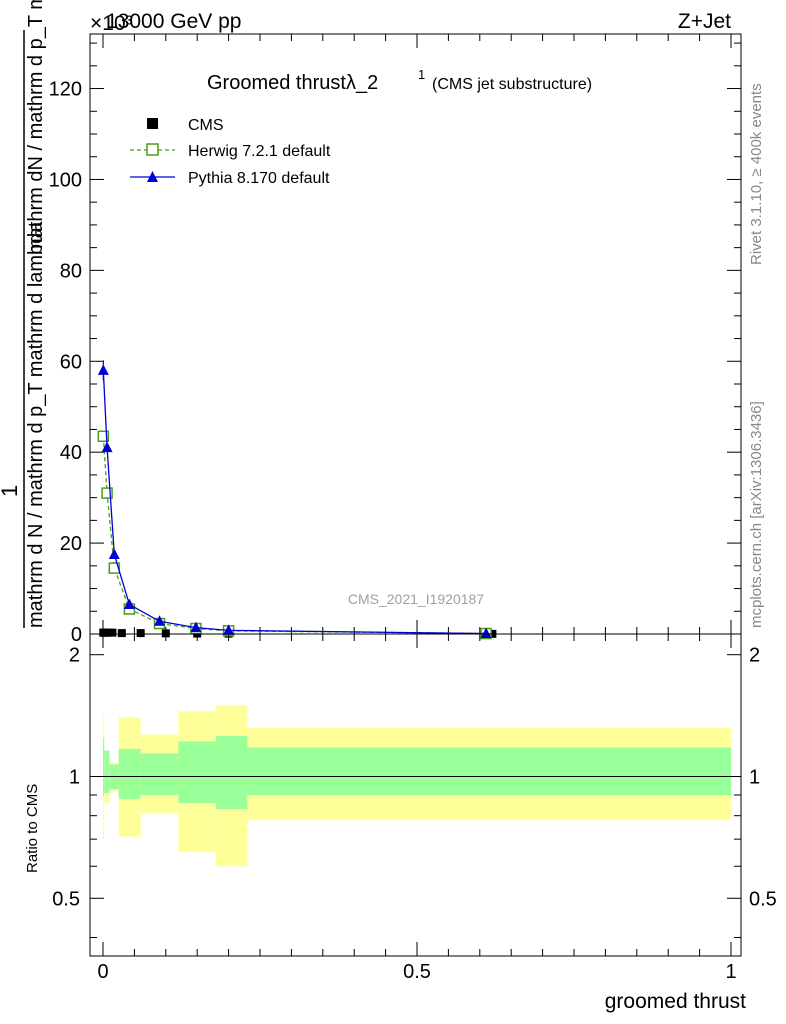 The width and height of the screenshot is (786, 1024). I want to click on ylabel-top: mathrm dN / mathrm d p_T mathrm d lambda, so click(36, 127).